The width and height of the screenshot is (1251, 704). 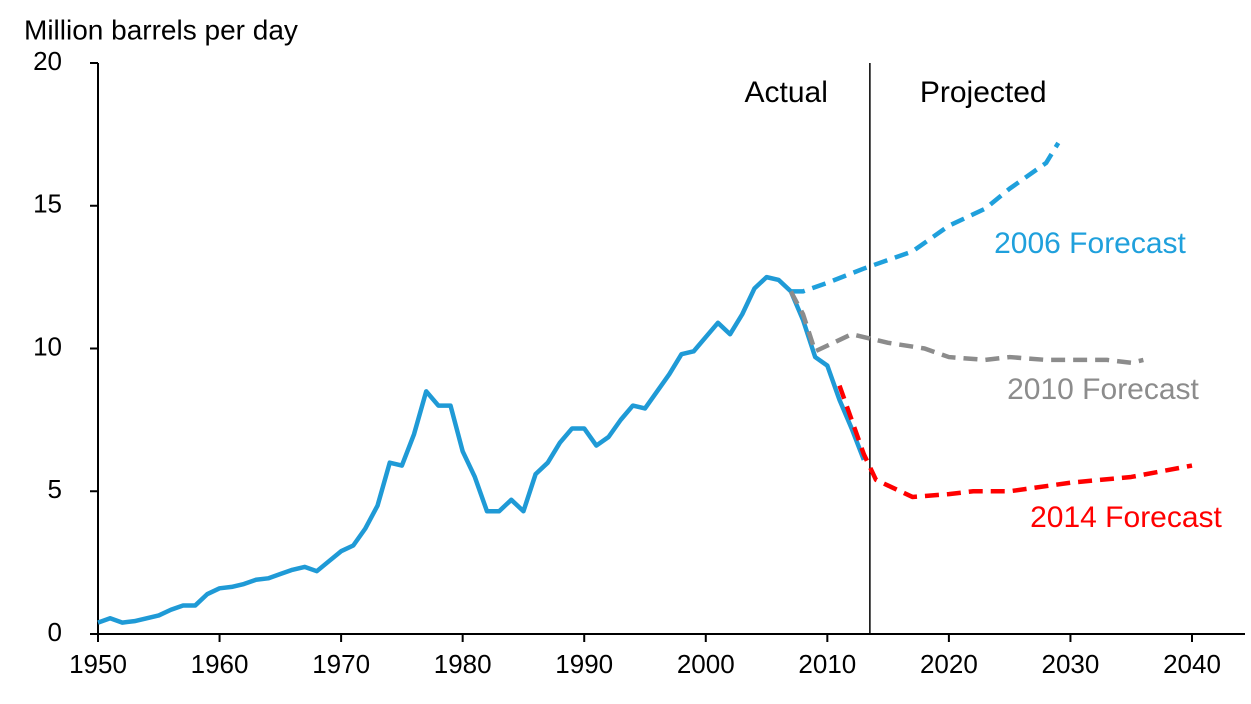 I want to click on x-tick-label: 1950, so click(x=98, y=664).